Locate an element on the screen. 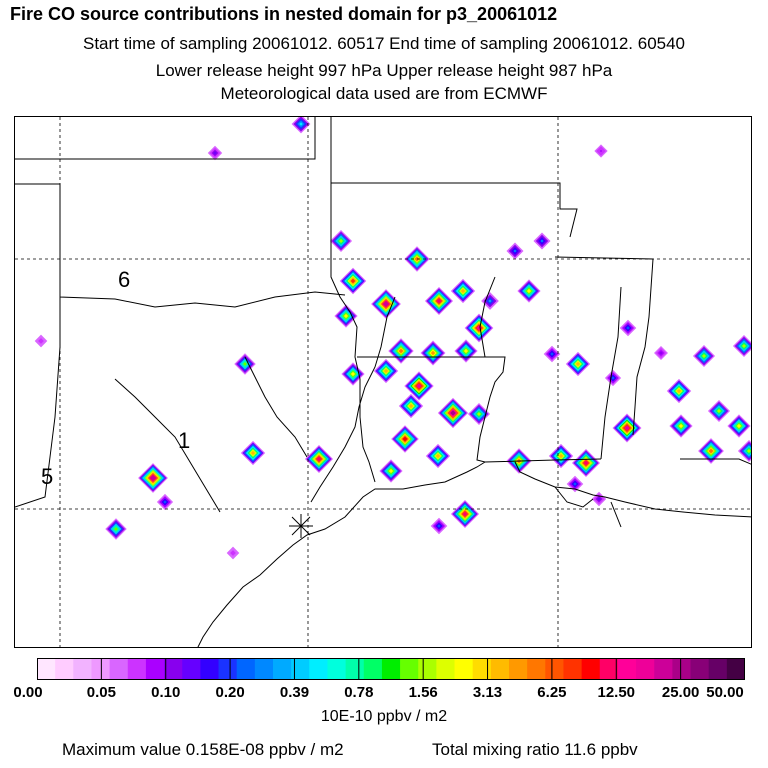 The image size is (768, 768). colorbar-tick-label: 0.05 is located at coordinates (101, 692).